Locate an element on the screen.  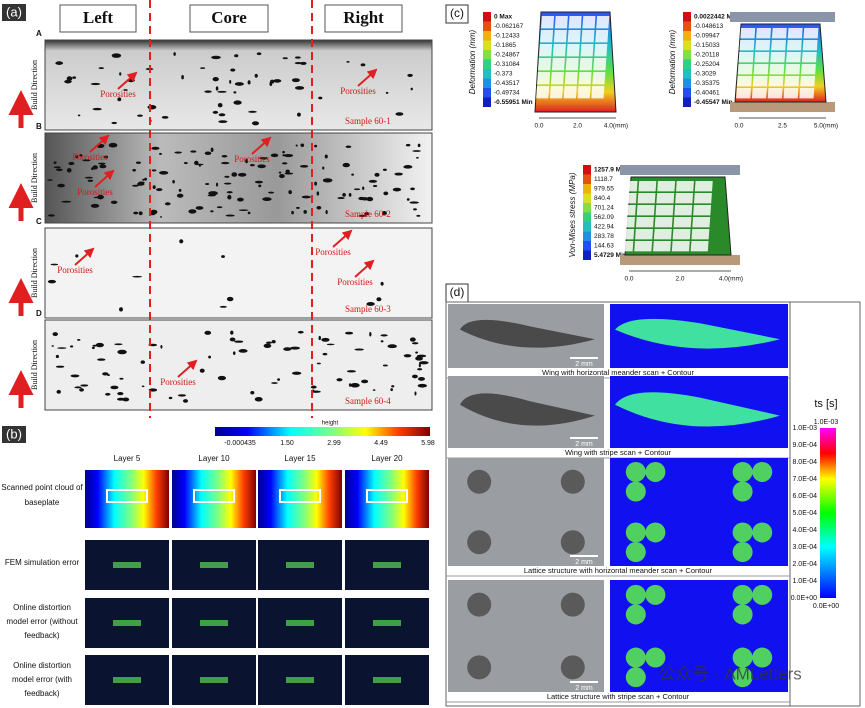
header-box is located at coordinates (229, 18).